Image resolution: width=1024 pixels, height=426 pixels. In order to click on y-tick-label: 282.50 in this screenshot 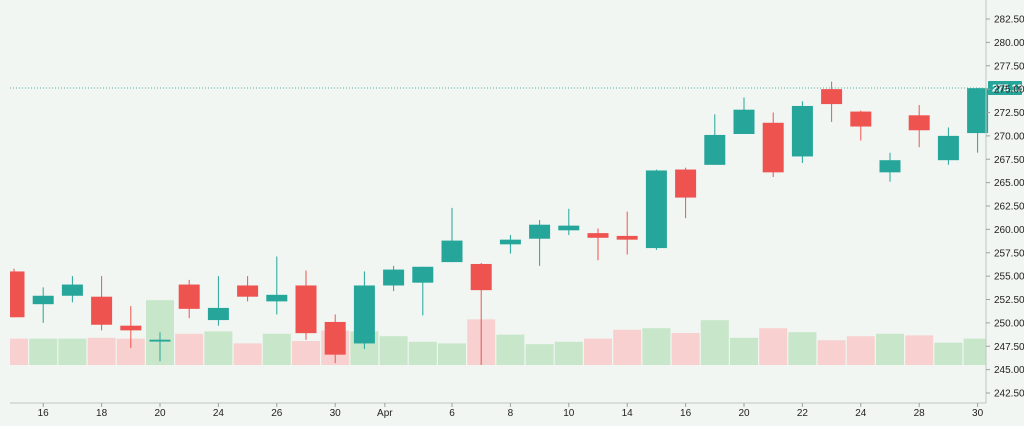, I will do `click(1009, 20)`.